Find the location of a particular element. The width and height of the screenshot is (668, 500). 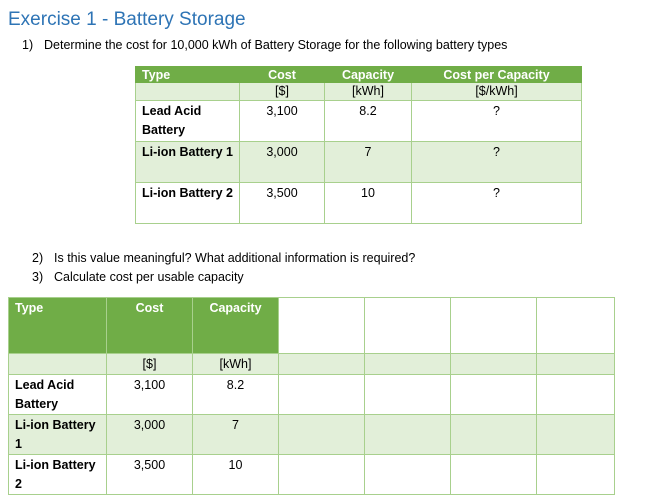

question-1-number: 1) is located at coordinates (28, 45).